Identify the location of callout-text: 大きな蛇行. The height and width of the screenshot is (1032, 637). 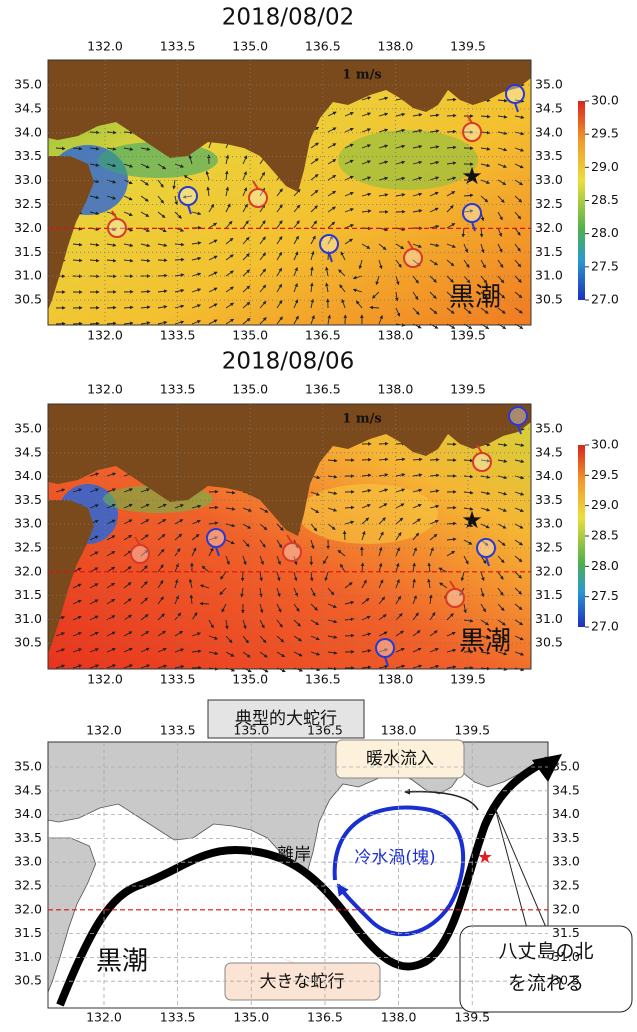
(302, 982).